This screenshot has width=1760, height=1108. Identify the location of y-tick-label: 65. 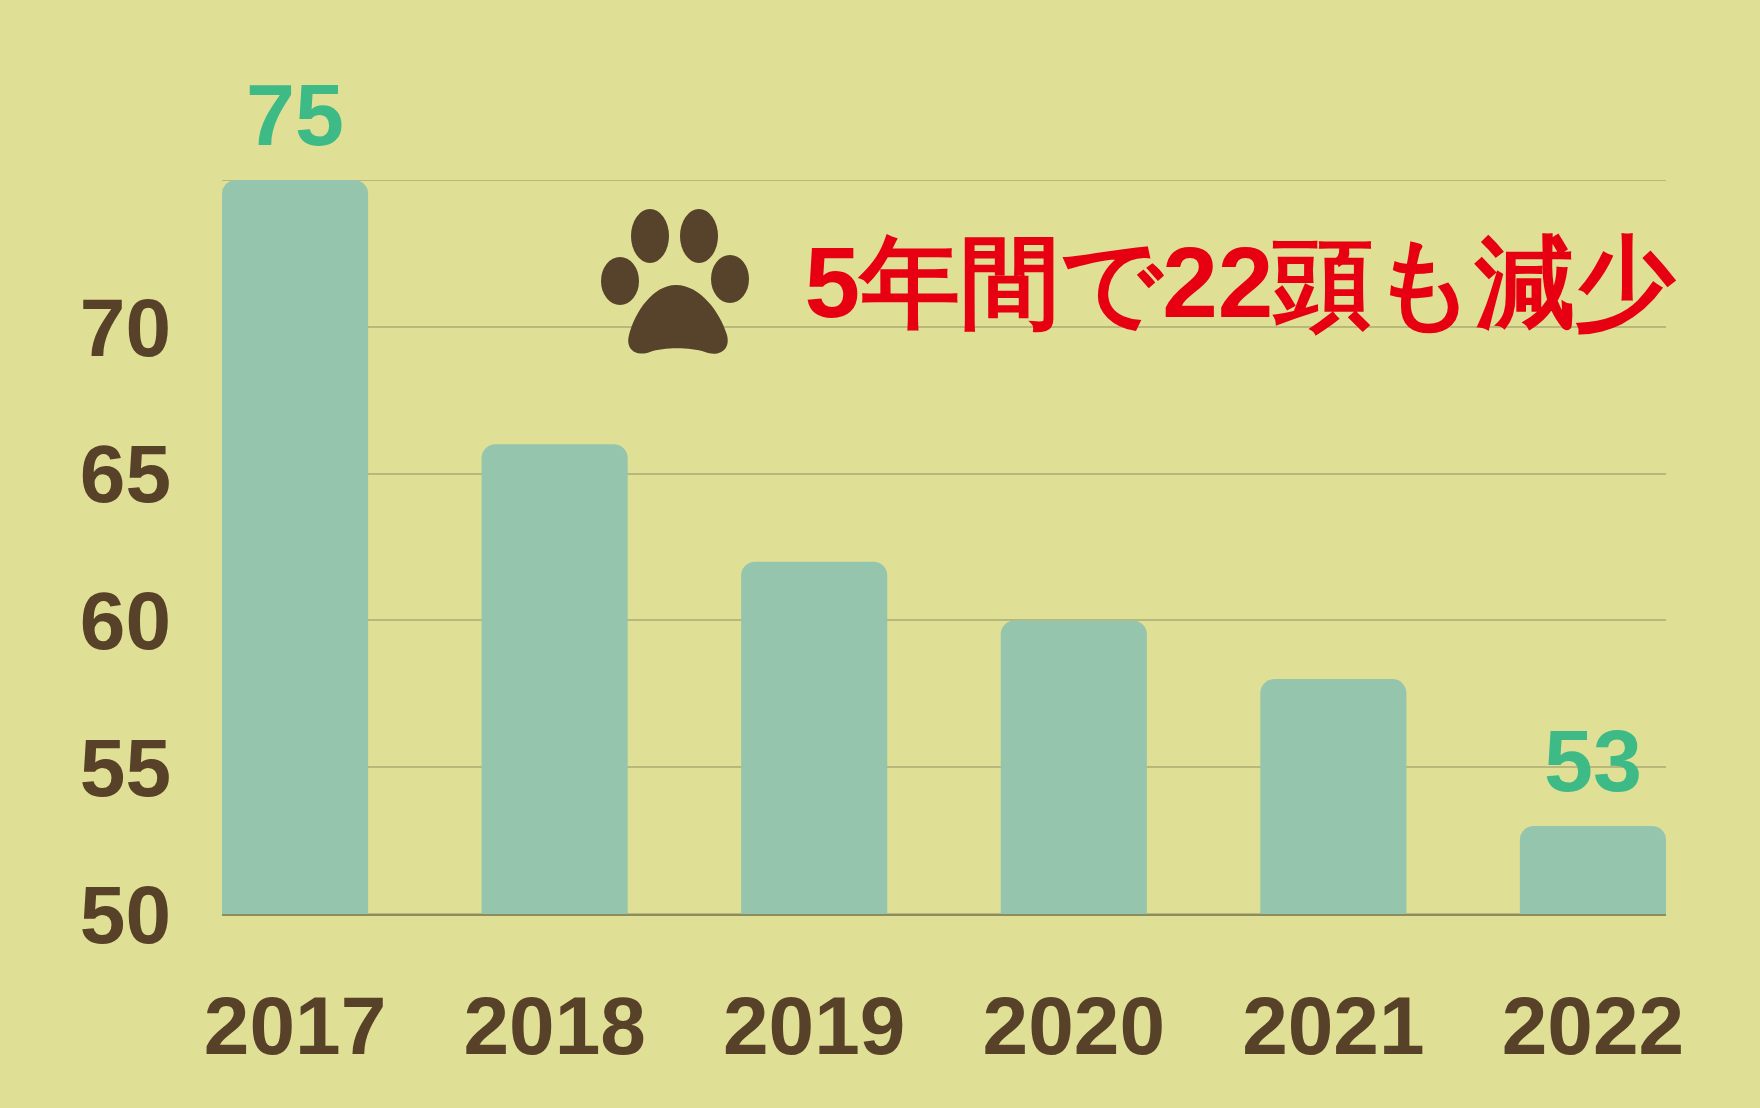
(125, 474).